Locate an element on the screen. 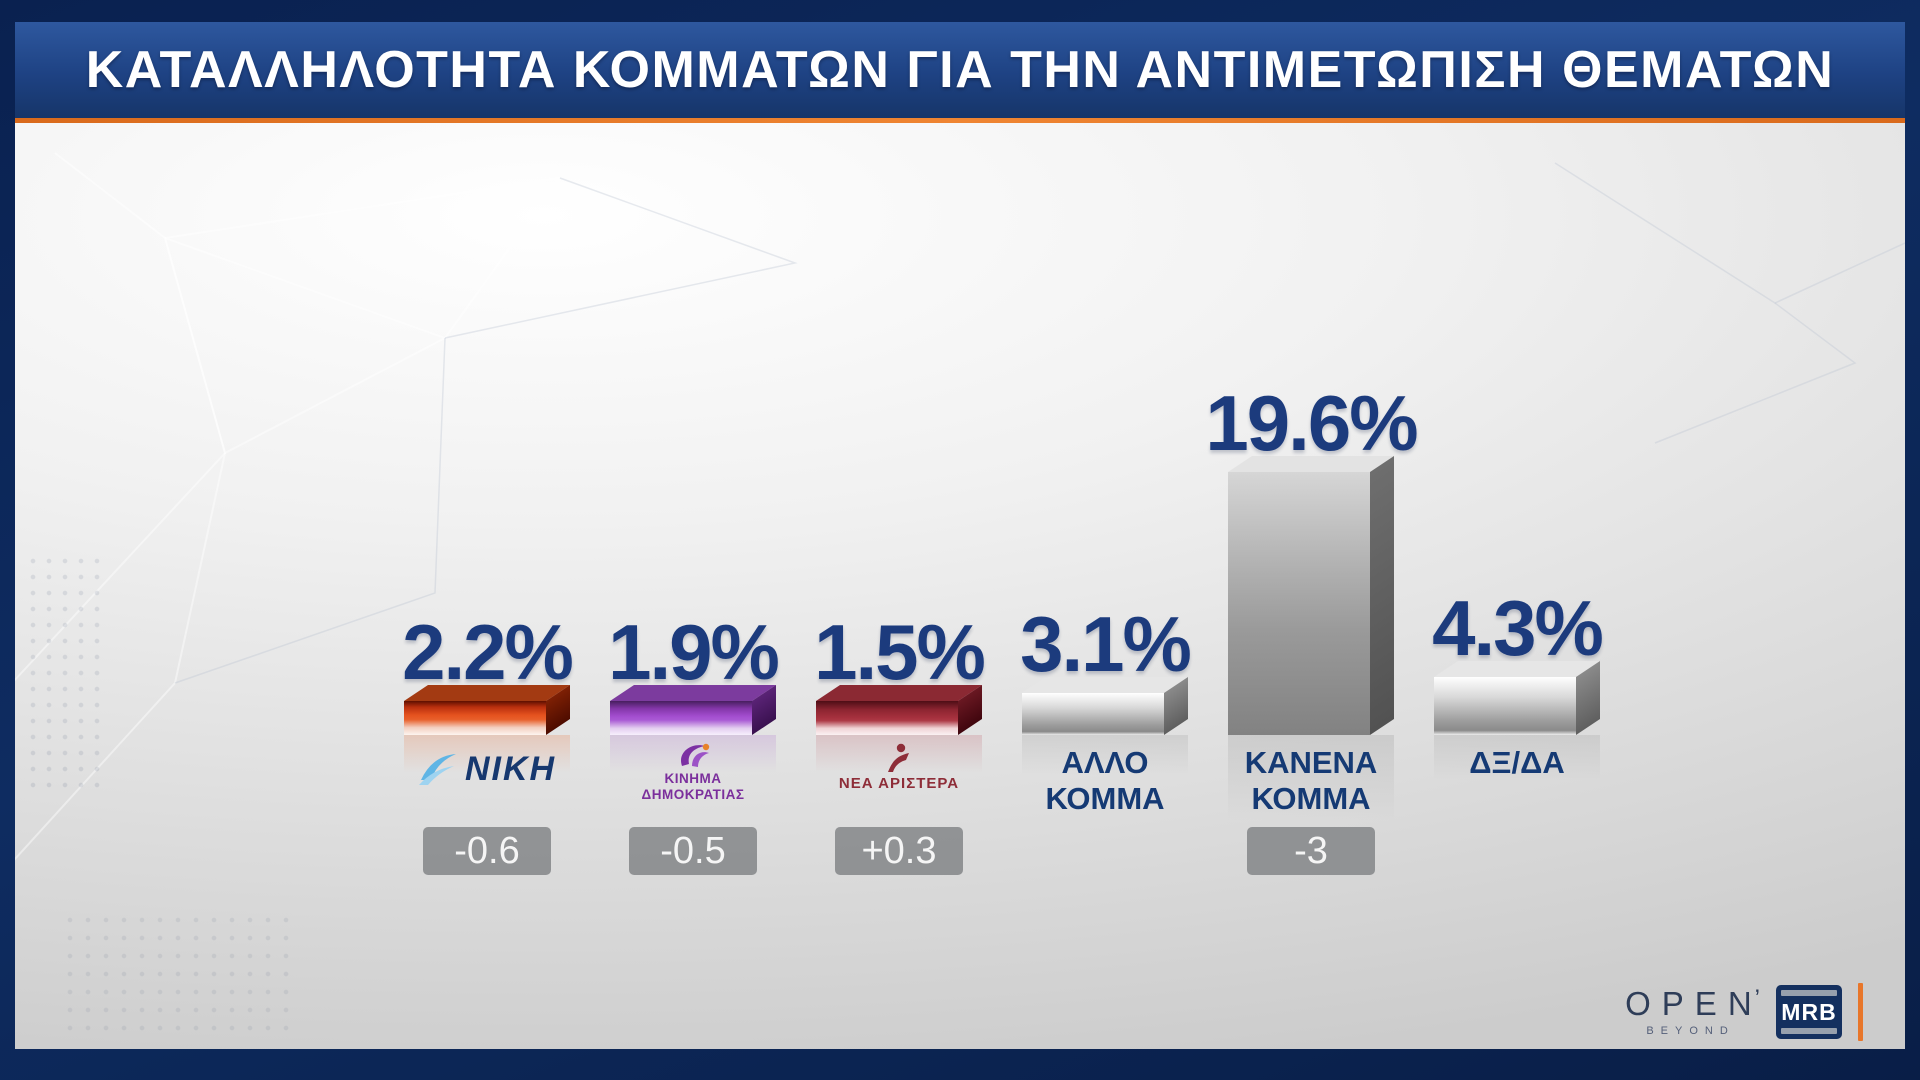  bar-allo-komma is located at coordinates (1105, 706).